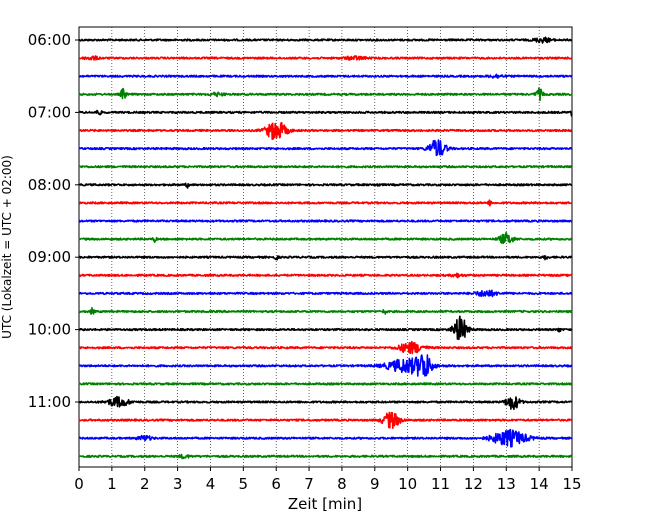 This screenshot has height=520, width=650. I want to click on y-tick-label: 10:00, so click(49, 330).